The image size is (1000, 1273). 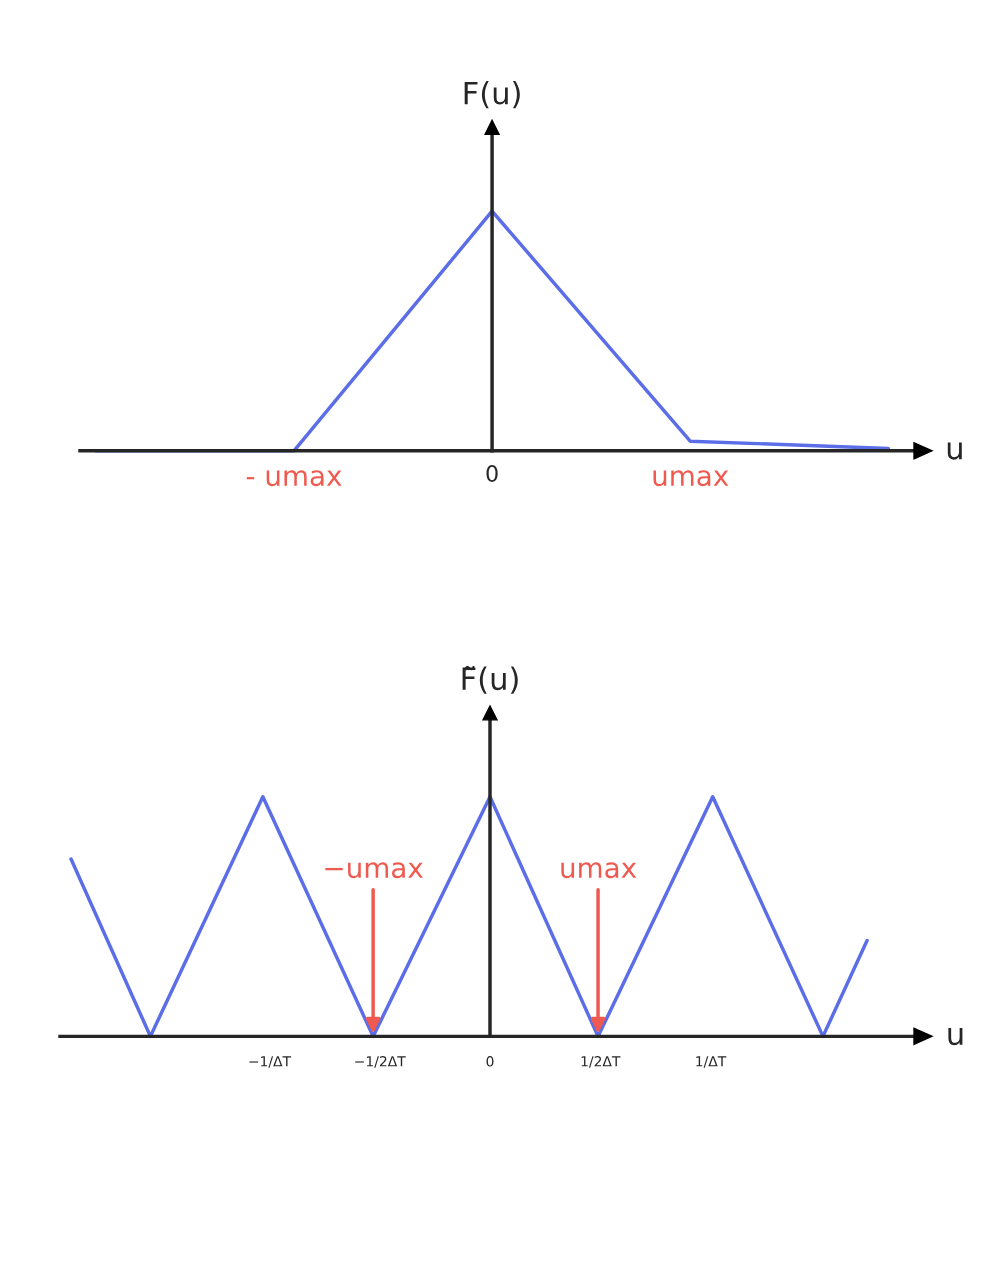 What do you see at coordinates (691, 478) in the screenshot?
I see `x-tick-label: umax` at bounding box center [691, 478].